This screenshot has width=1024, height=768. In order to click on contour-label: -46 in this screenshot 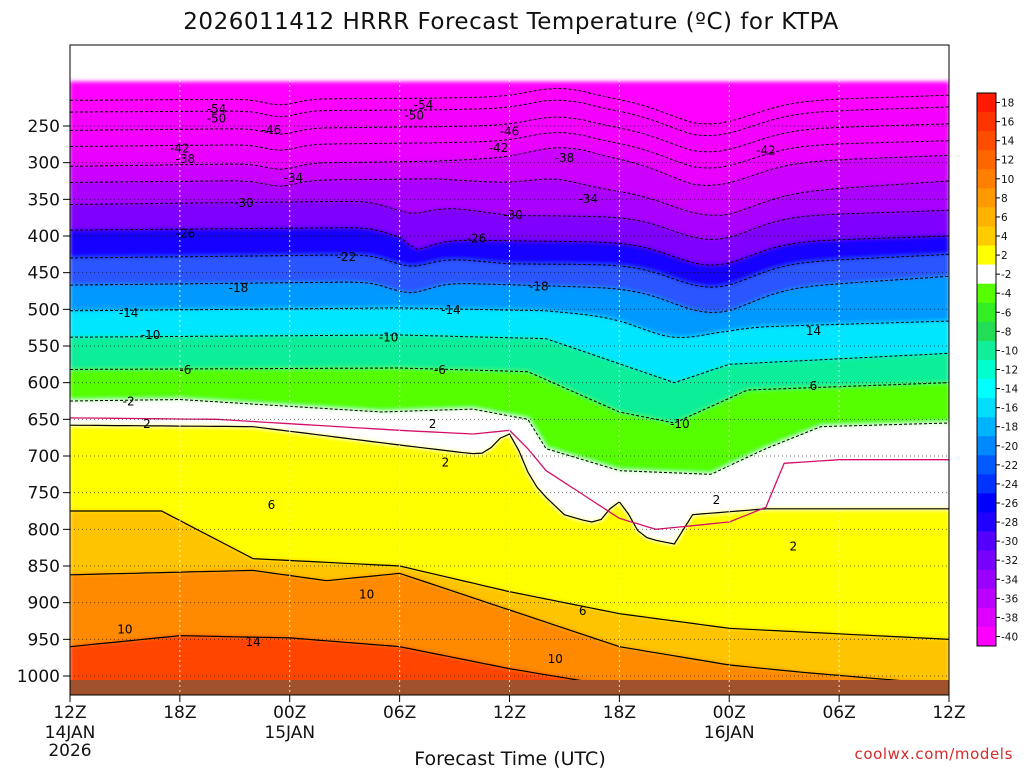, I will do `click(510, 132)`.